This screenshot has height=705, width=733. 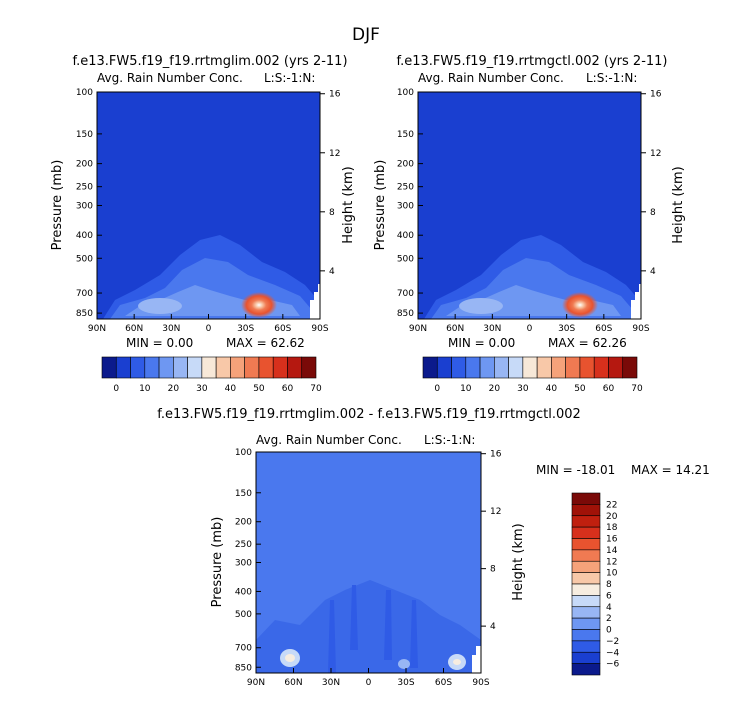 I want to click on panel-1-max-label: MAX = 62.62, so click(x=265, y=343).